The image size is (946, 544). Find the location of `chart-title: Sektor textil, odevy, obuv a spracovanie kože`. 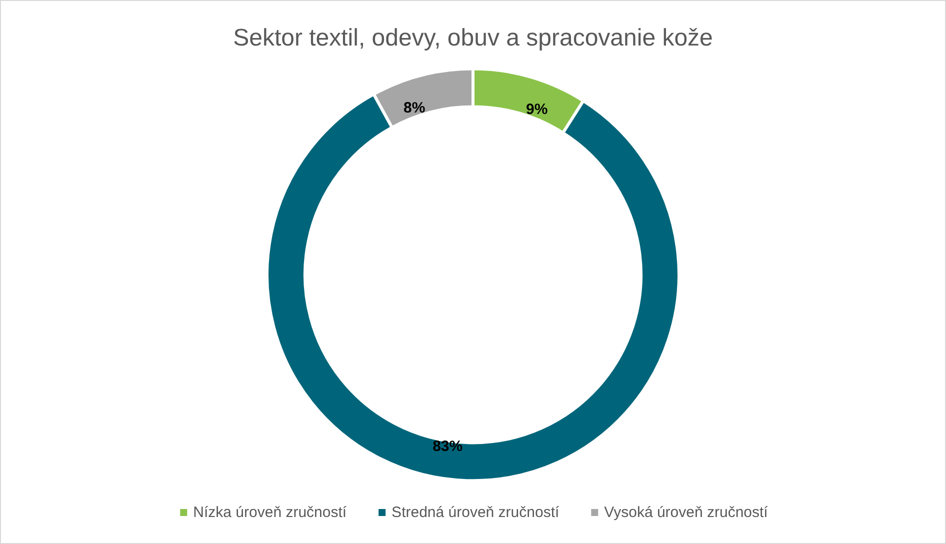

chart-title: Sektor textil, odevy, obuv a spracovanie kože is located at coordinates (473, 38).